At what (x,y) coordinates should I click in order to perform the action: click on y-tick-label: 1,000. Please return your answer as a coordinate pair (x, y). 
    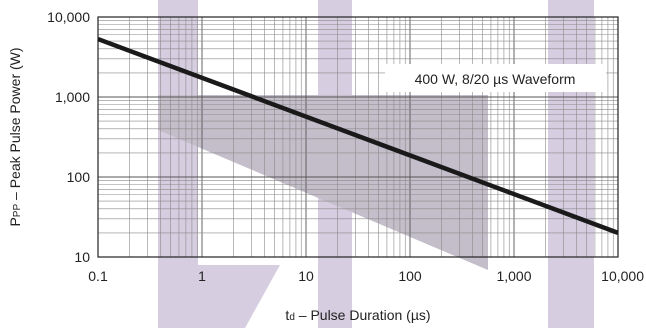
    Looking at the image, I should click on (72, 97).